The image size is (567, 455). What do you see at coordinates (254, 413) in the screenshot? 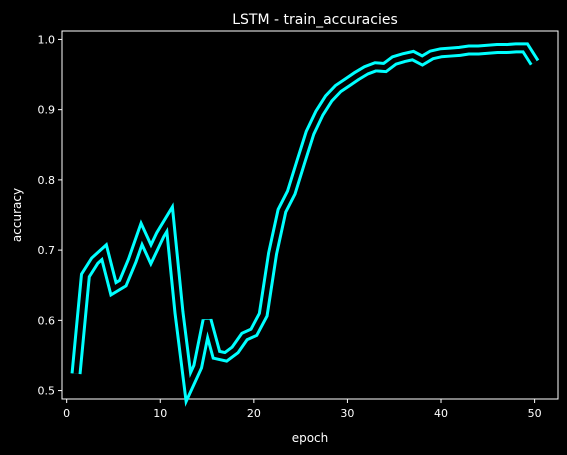
I see `x-tick-label: 20` at bounding box center [254, 413].